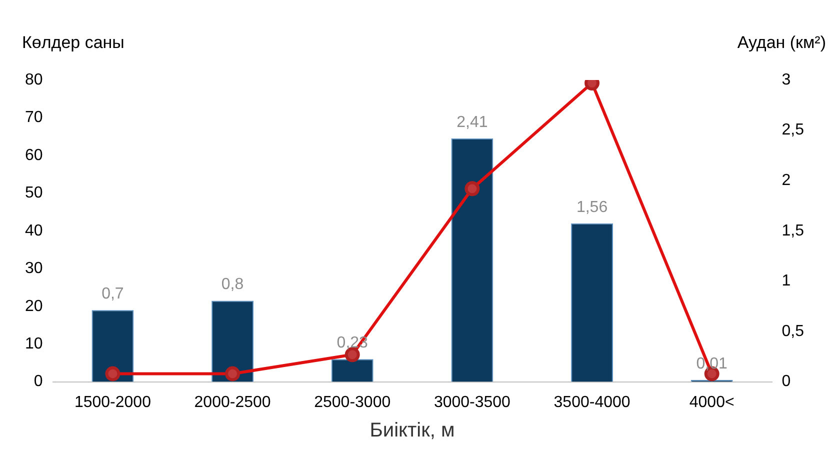 This screenshot has width=829, height=452. Describe the element at coordinates (786, 281) in the screenshot. I see `y2-tick-label: 1` at that location.